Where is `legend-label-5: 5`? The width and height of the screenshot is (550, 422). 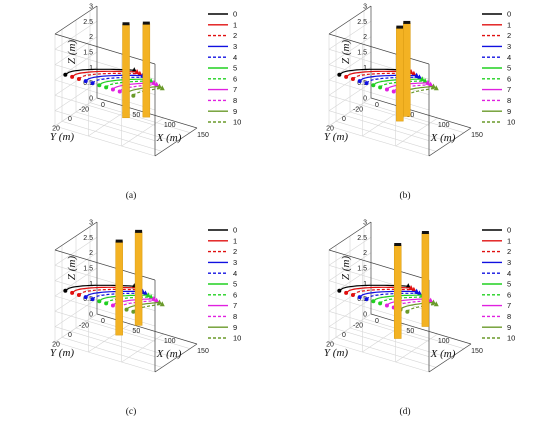 legend-label-5: 5 is located at coordinates (235, 284).